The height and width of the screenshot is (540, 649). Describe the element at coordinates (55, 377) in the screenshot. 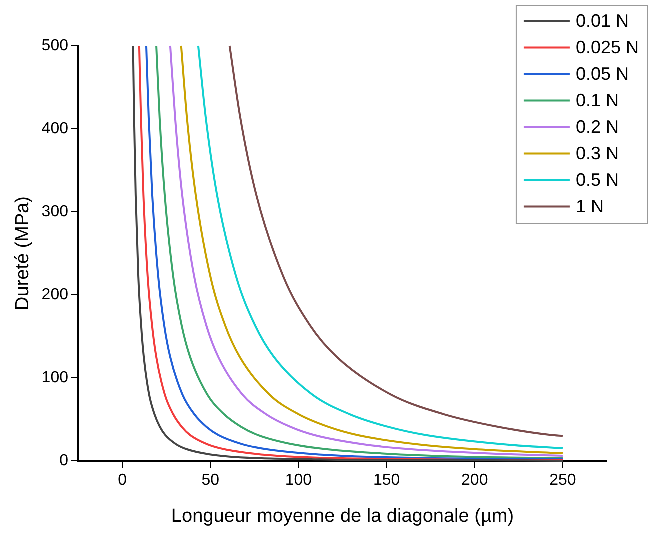

I see `y-tick-label: 100` at that location.